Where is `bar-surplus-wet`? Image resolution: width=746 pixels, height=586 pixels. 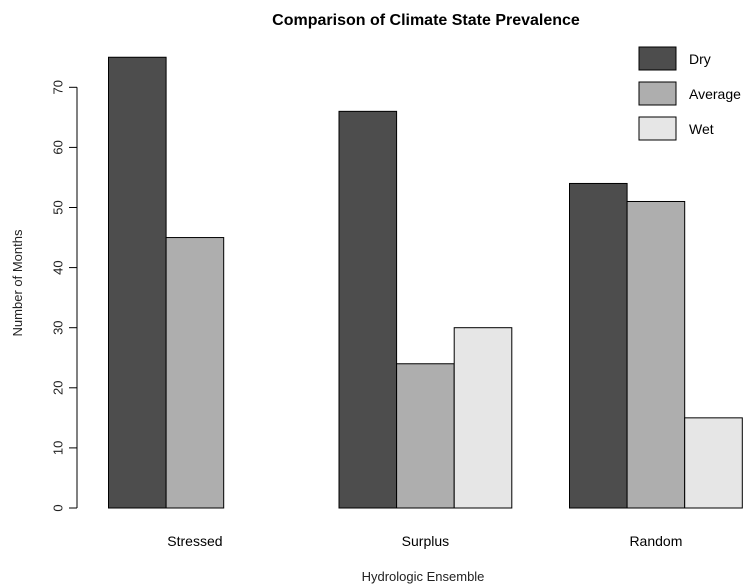
bar-surplus-wet is located at coordinates (483, 418).